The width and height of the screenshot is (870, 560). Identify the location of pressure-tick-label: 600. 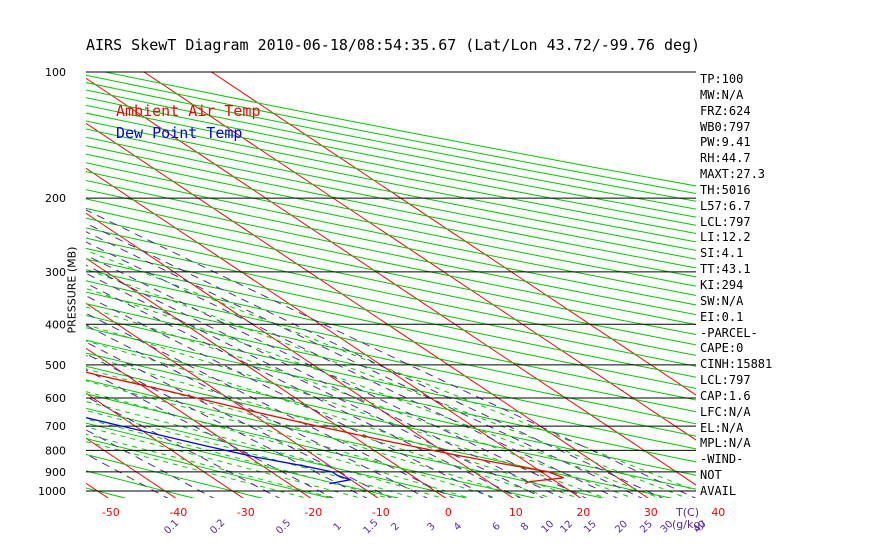
(55, 398).